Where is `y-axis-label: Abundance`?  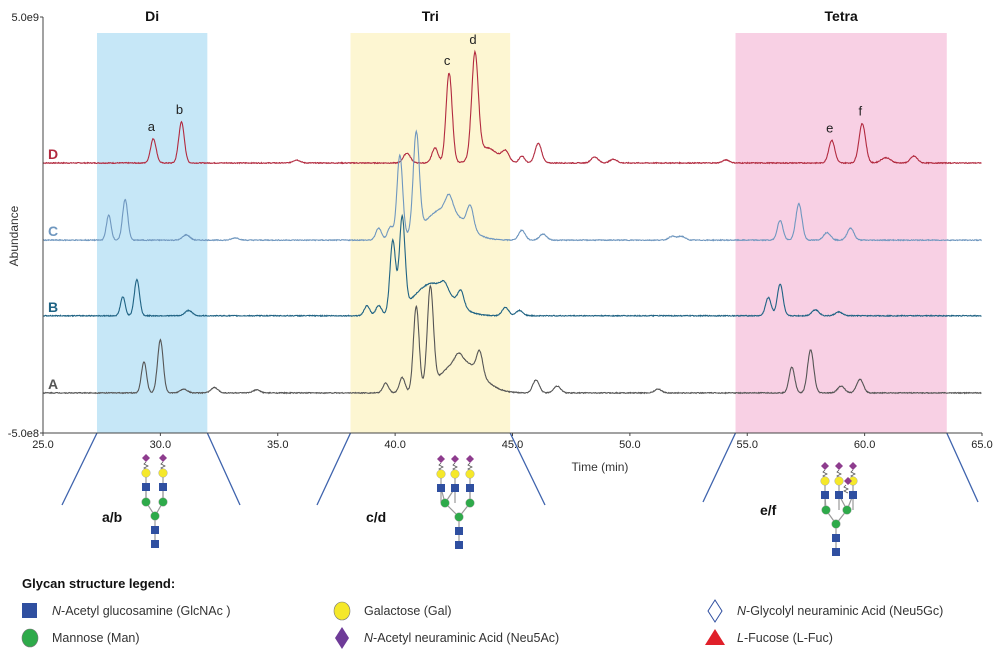 y-axis-label: Abundance is located at coordinates (14, 235).